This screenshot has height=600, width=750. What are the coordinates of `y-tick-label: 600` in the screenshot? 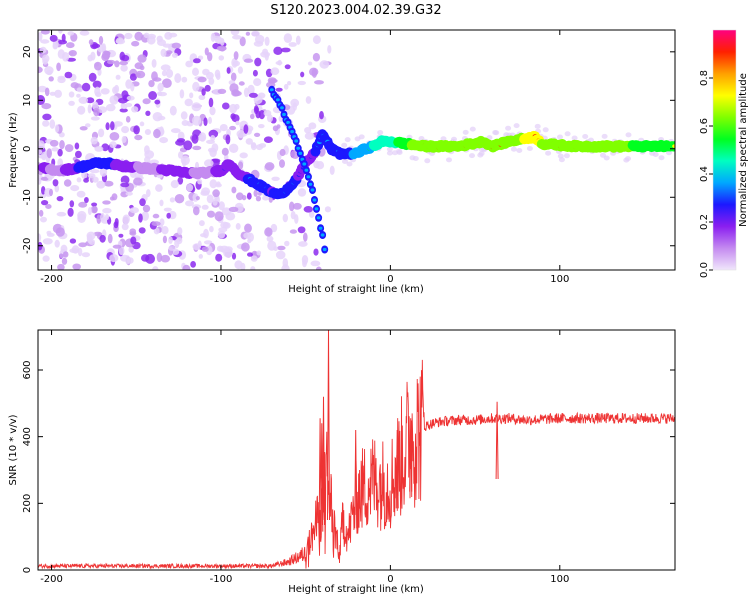 It's located at (27, 369).